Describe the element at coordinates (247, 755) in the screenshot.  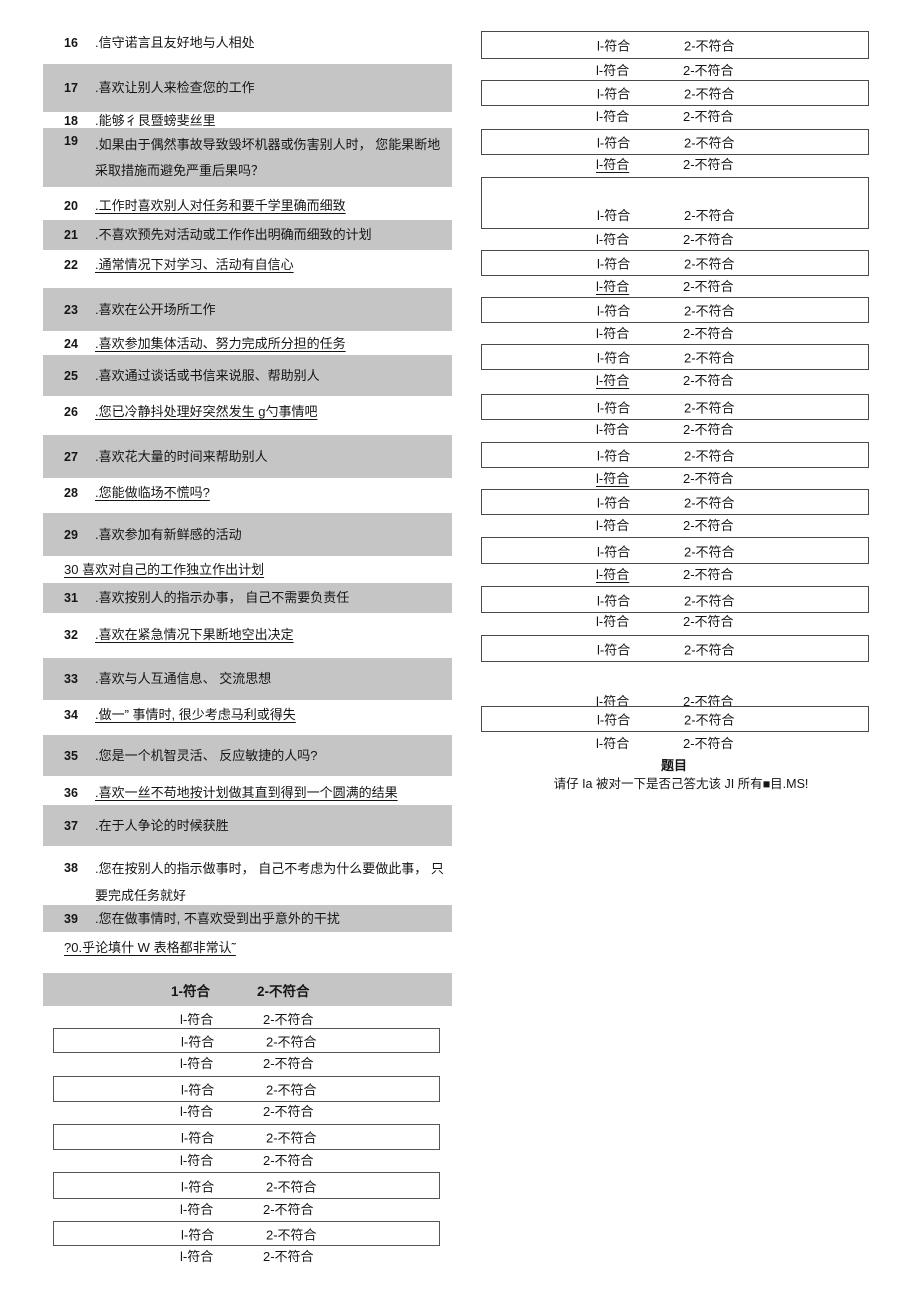
I see `question-row-35: 35 .您是一个机智灵活、 反应敏捷的人吗?` at that location.